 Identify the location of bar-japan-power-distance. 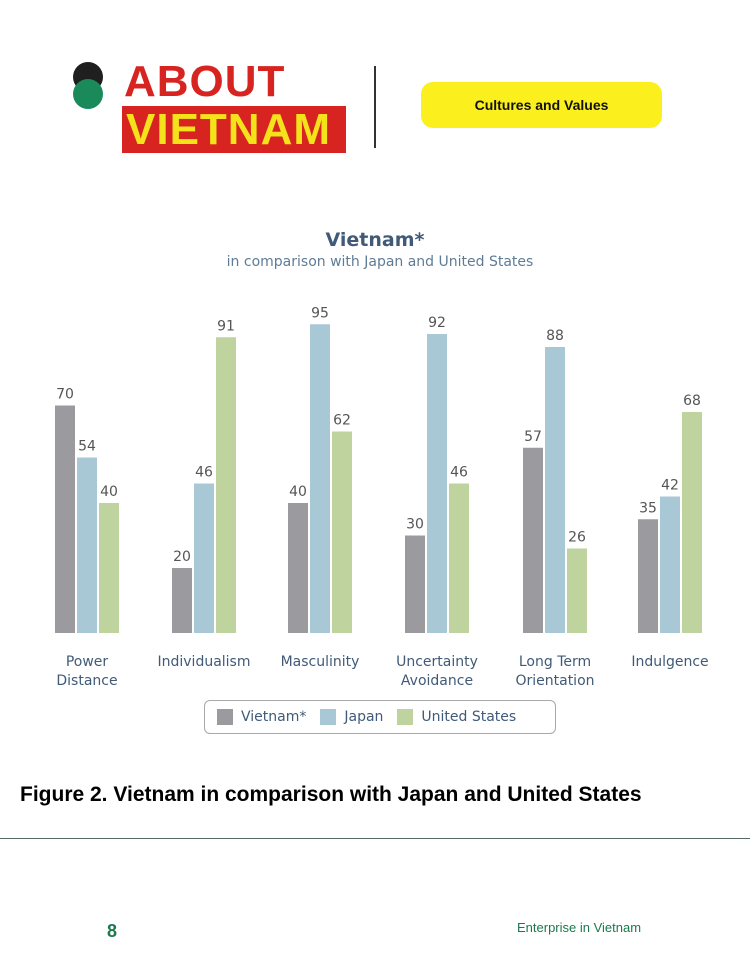
(87, 545).